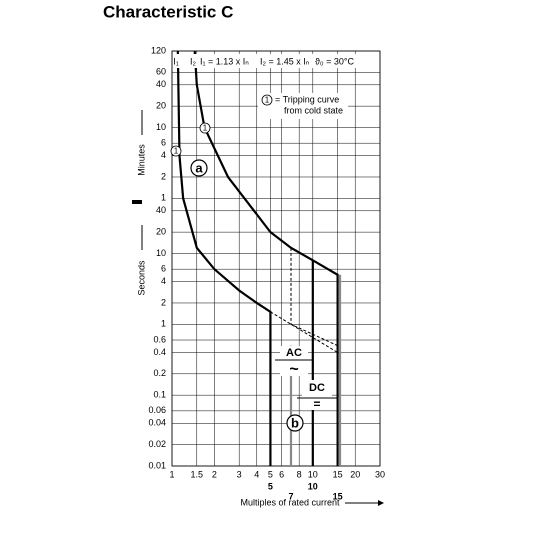  I want to click on chart-title: Characteristic C, so click(168, 11).